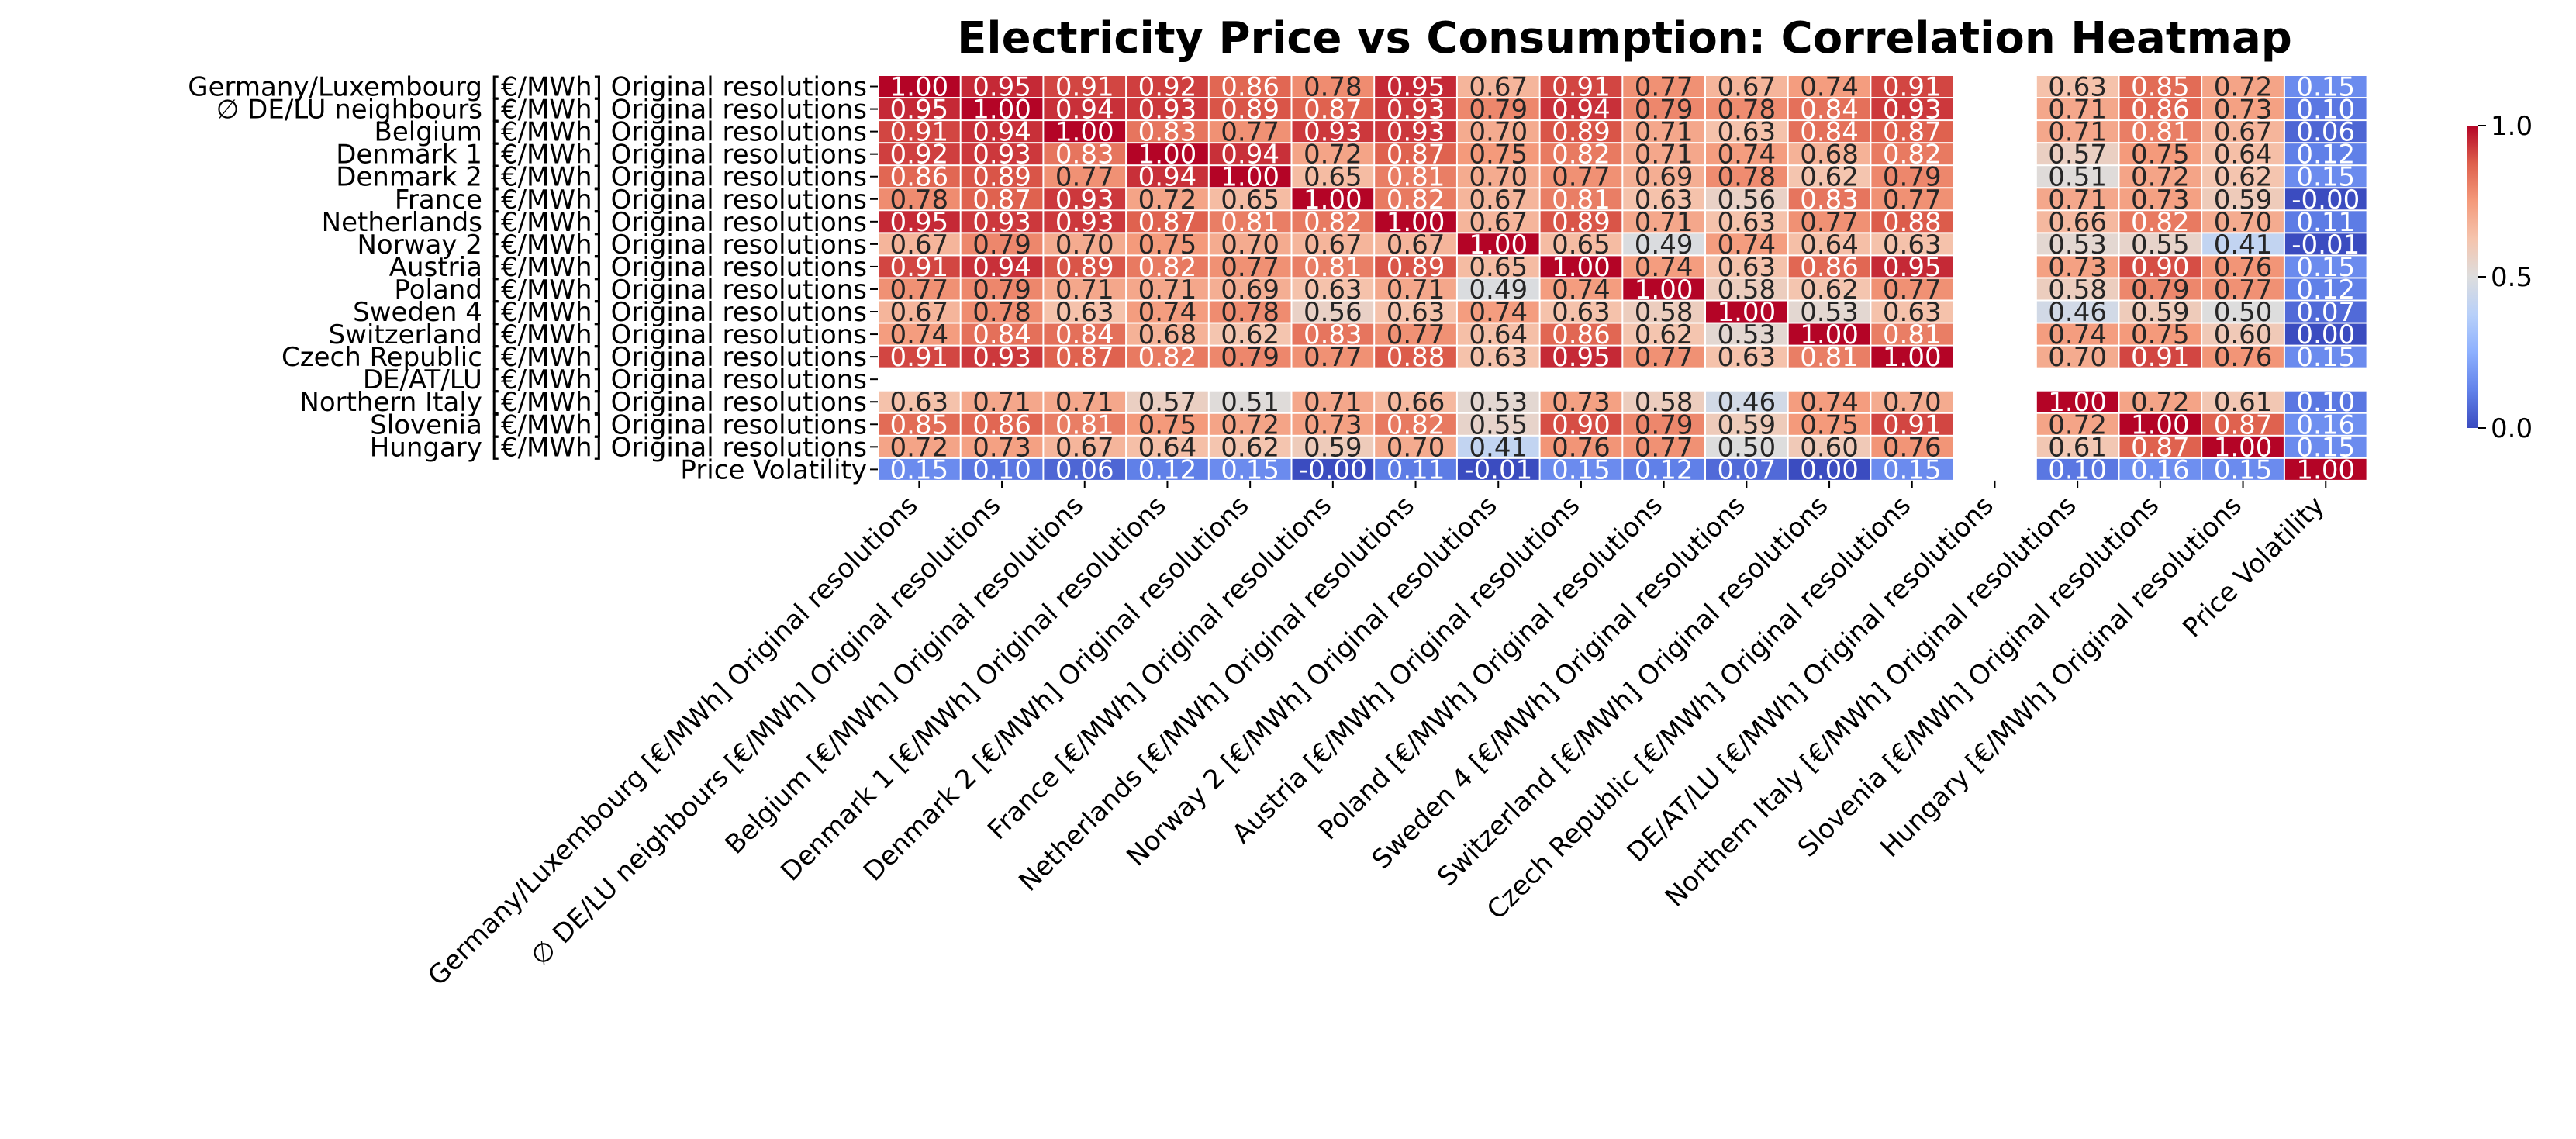 This screenshot has width=2576, height=1139. I want to click on cell-value-label: 0.85, so click(2160, 87).